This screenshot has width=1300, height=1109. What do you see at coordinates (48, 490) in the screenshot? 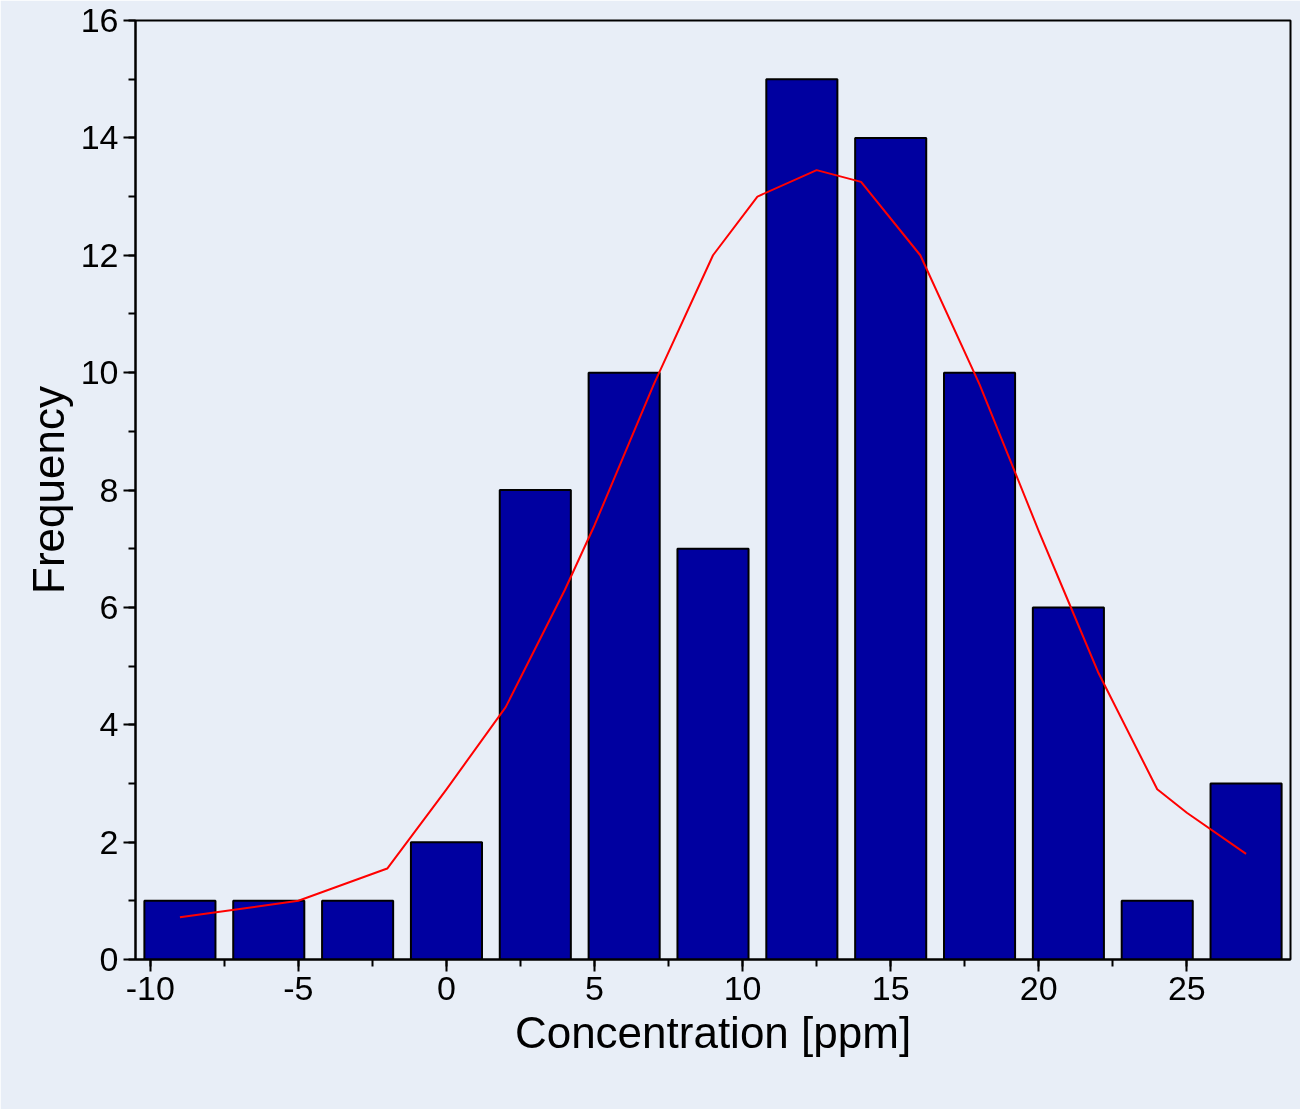
I see `y-axis-title: Frequency` at bounding box center [48, 490].